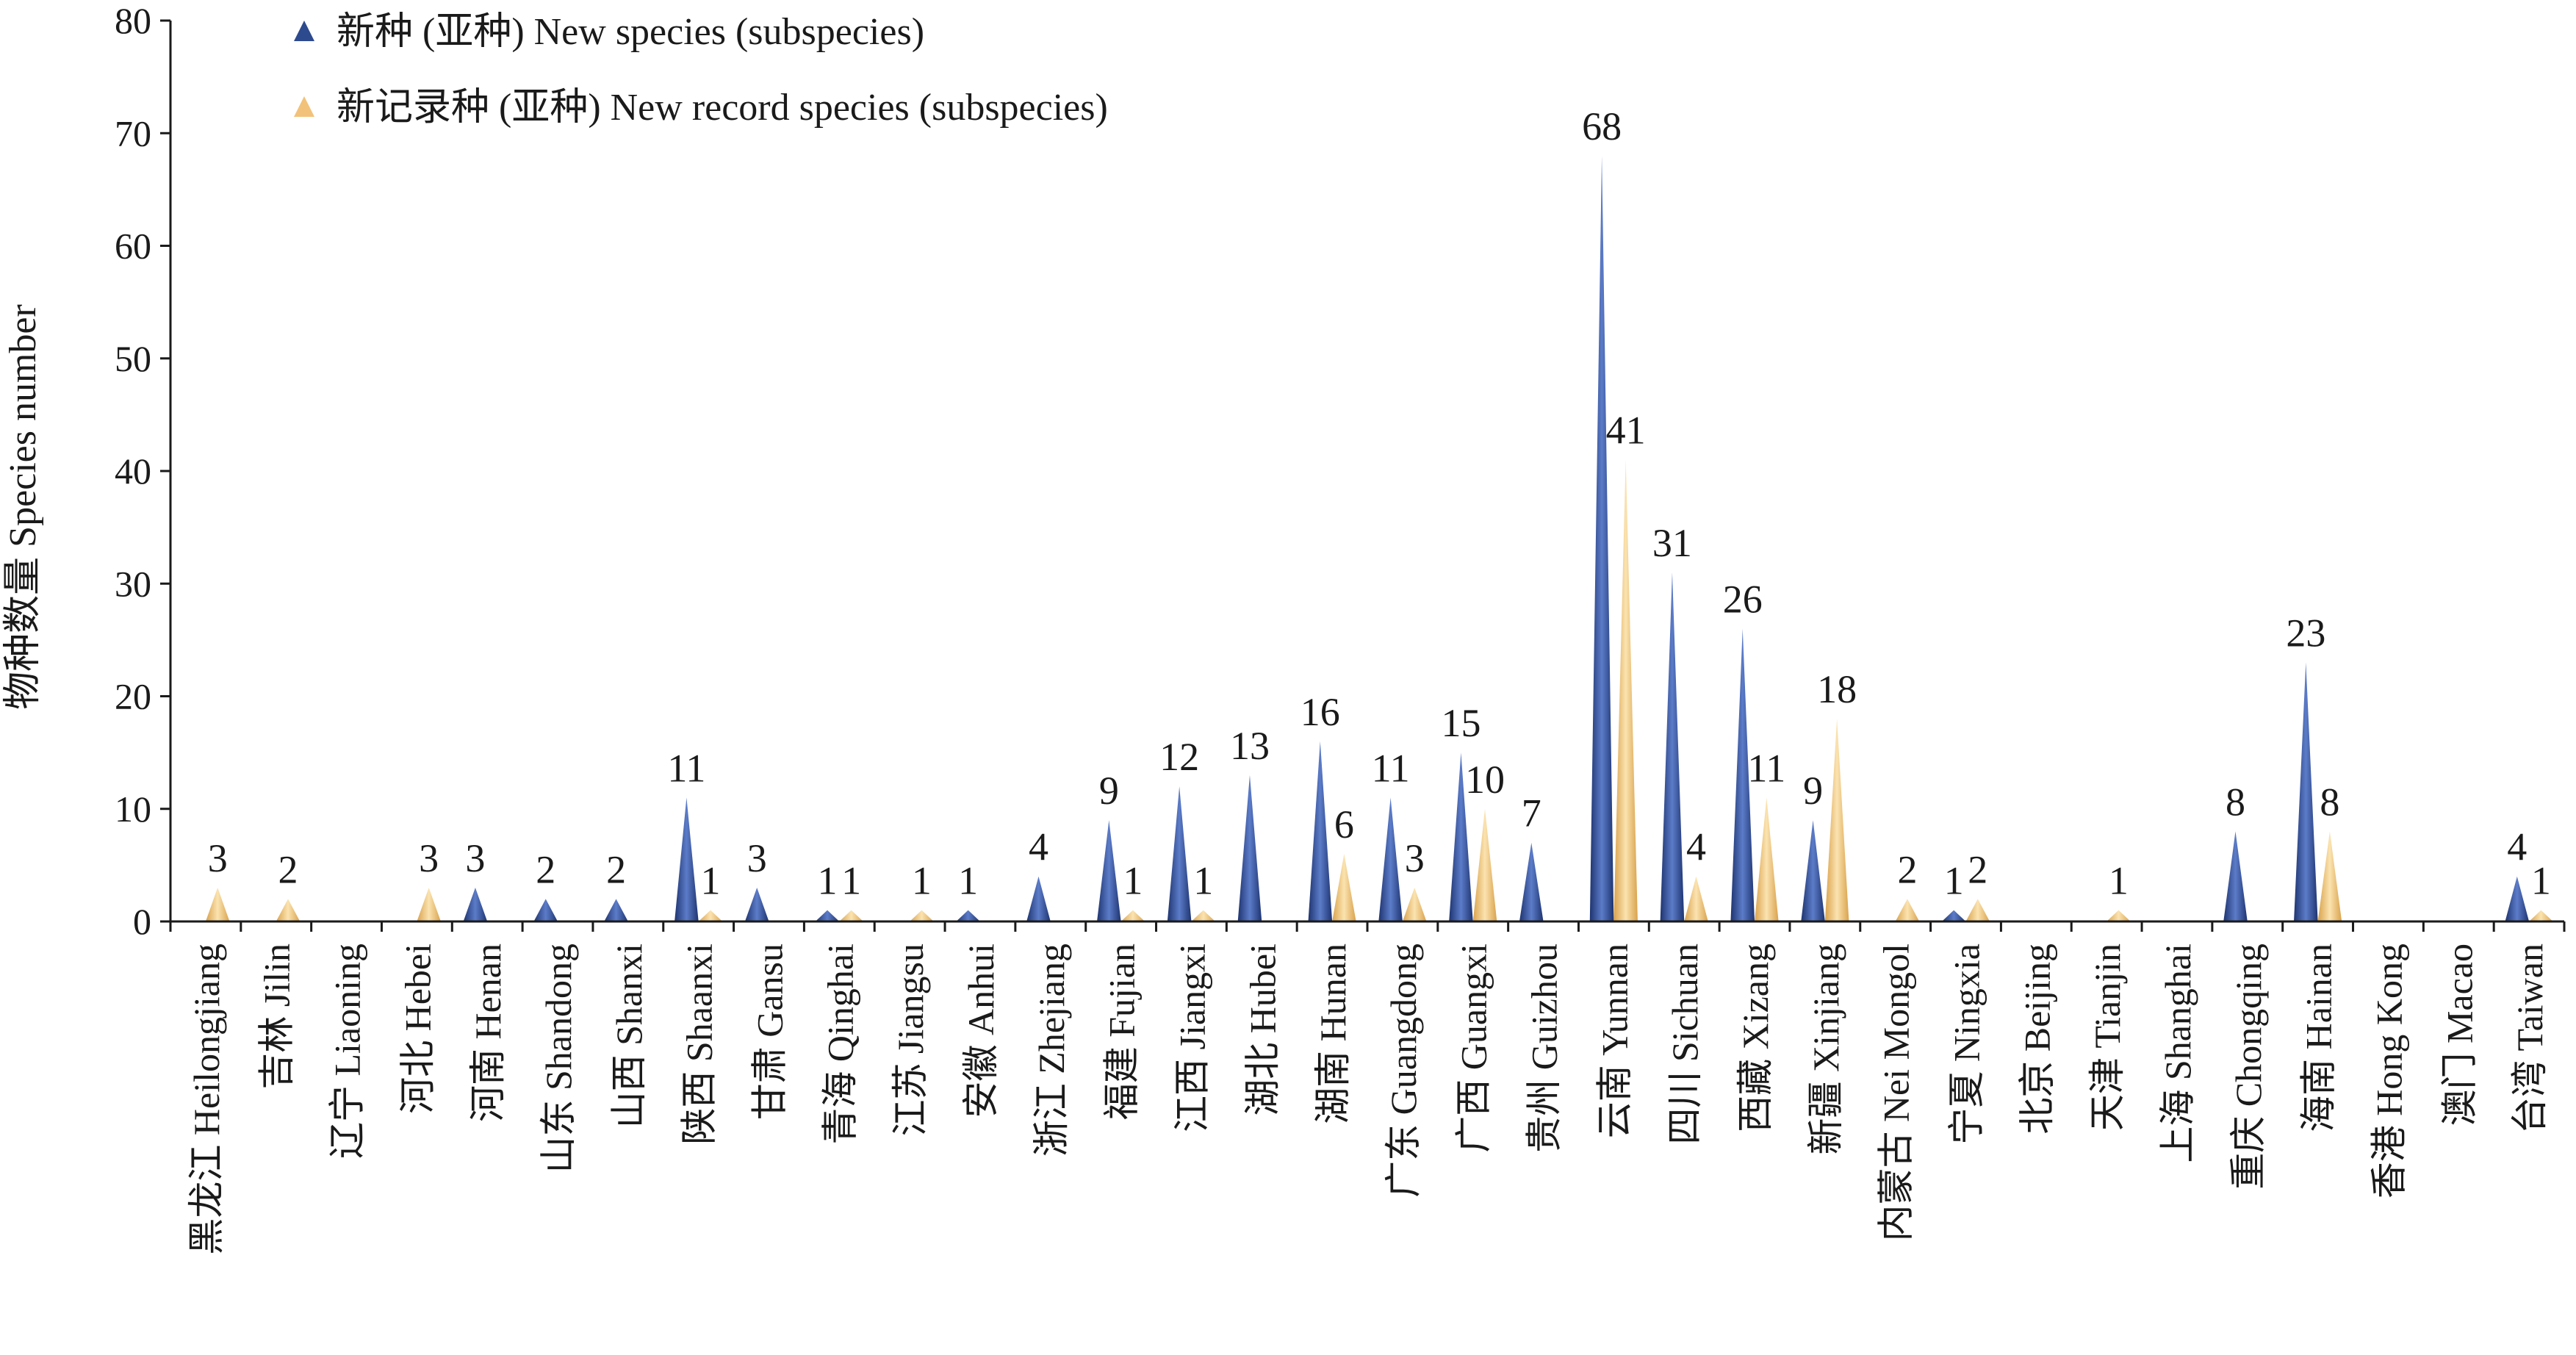 Image resolution: width=2576 pixels, height=1355 pixels. I want to click on data-label: 15, so click(1461, 723).